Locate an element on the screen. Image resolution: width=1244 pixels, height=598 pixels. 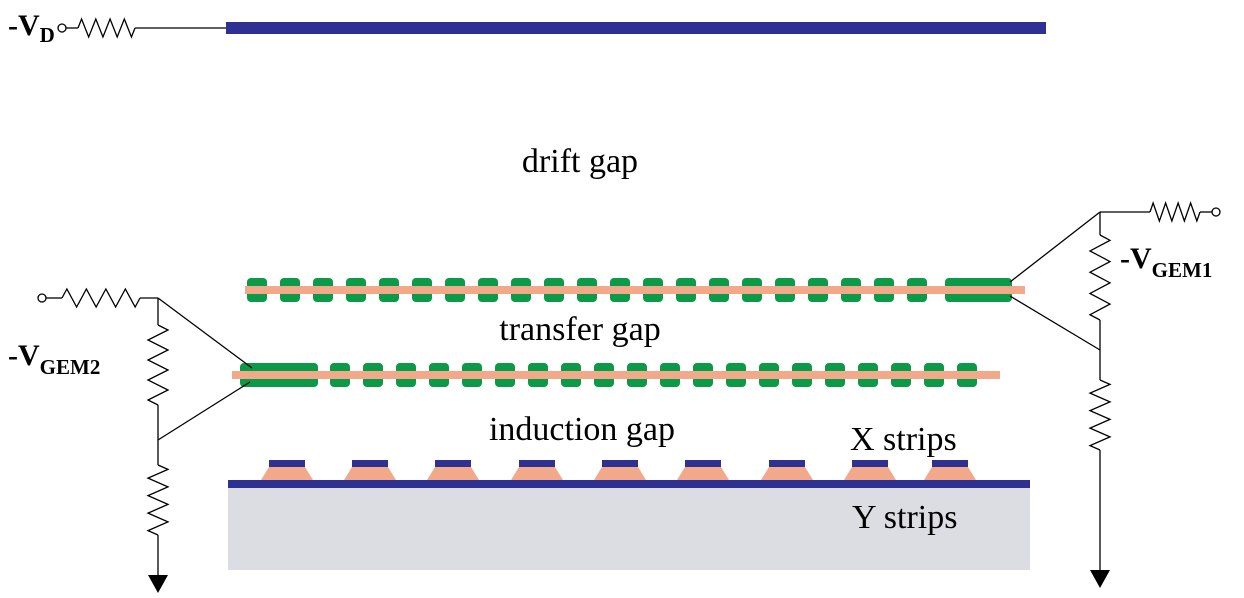
y-strips-label: Y strips is located at coordinates (904, 517).